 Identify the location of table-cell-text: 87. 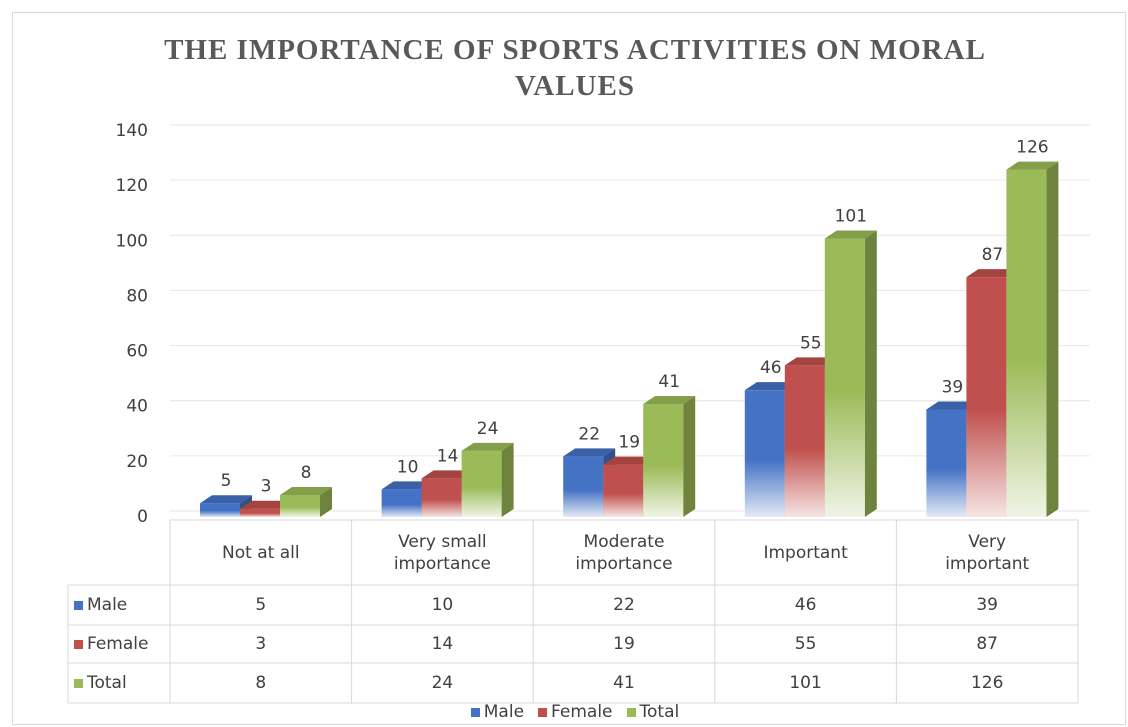
(987, 644).